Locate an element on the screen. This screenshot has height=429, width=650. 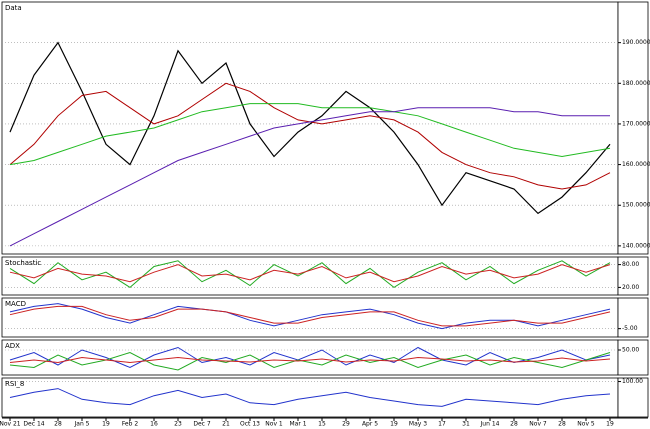
x-tick-label: Nov 5 is located at coordinates (586, 424).